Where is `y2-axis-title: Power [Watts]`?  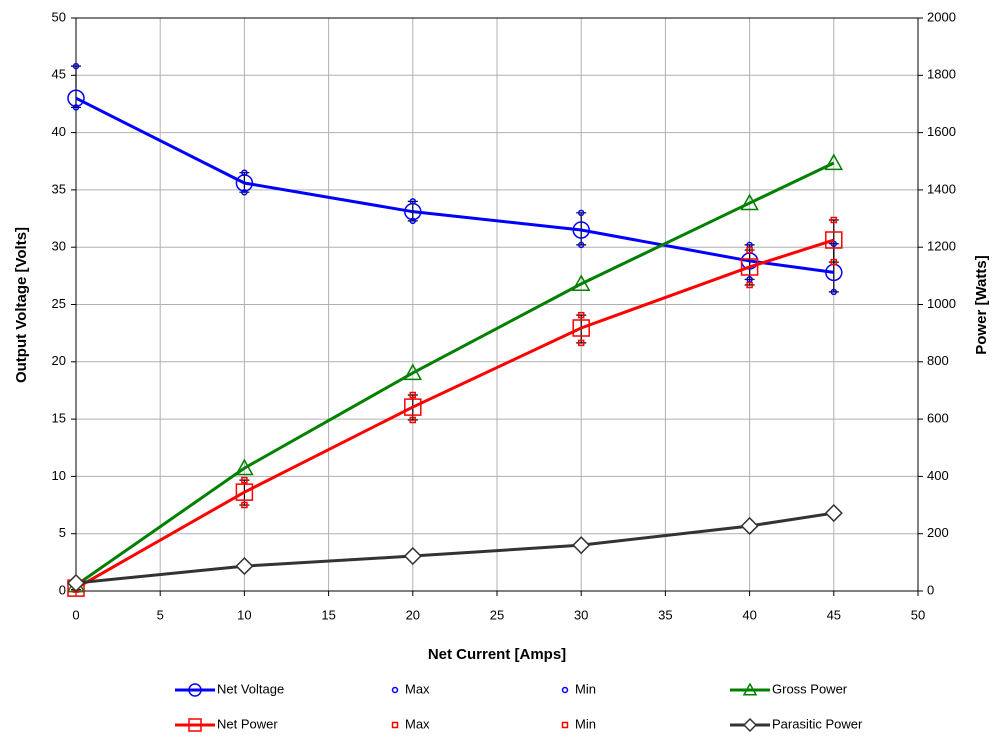 y2-axis-title: Power [Watts] is located at coordinates (981, 304).